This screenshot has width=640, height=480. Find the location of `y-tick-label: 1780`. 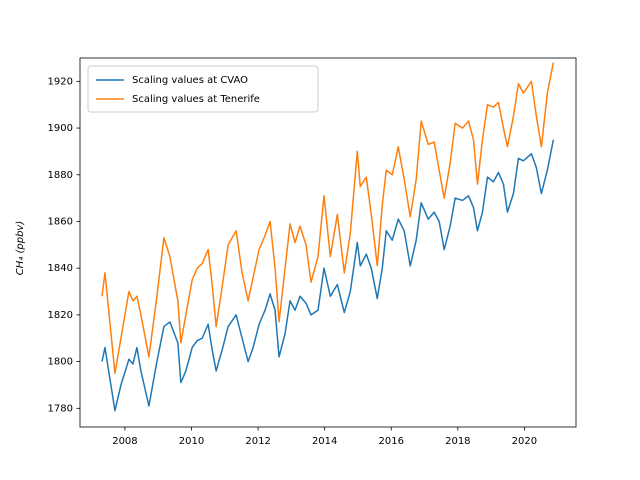

y-tick-label: 1780 is located at coordinates (60, 408).